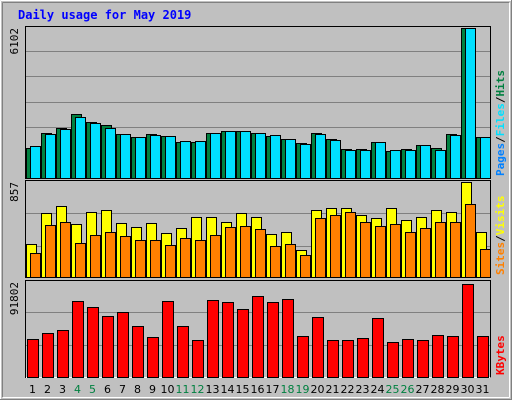 The image size is (512, 400). I want to click on day-label-23: 23, so click(363, 389).